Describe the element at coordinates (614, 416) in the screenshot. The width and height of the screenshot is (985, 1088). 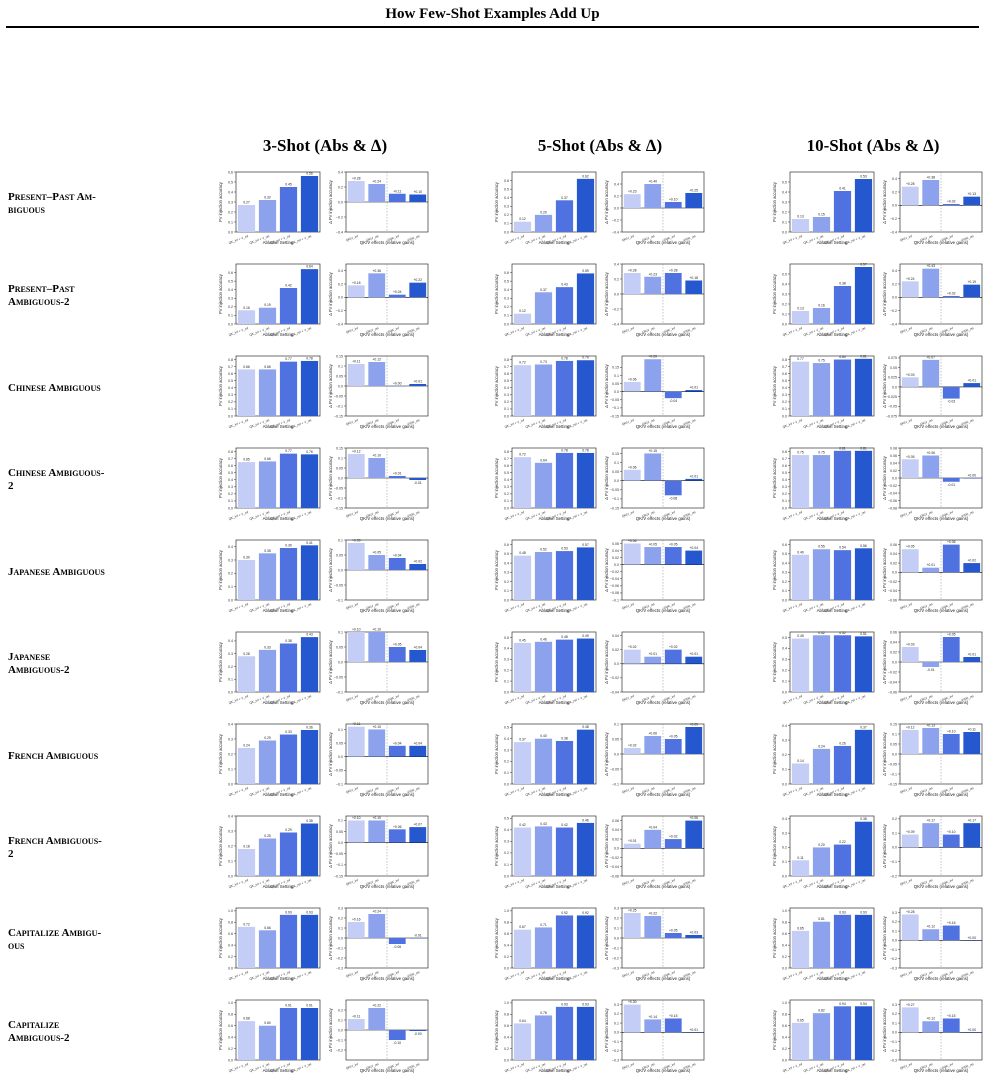
I see `y-tick-label: −0.15` at that location.